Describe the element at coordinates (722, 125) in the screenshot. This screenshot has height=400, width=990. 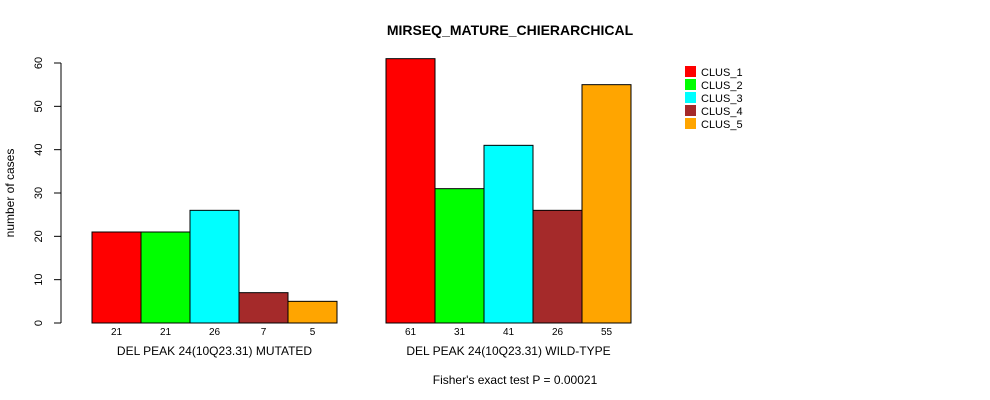
I see `legend-label: CLUS_5` at that location.